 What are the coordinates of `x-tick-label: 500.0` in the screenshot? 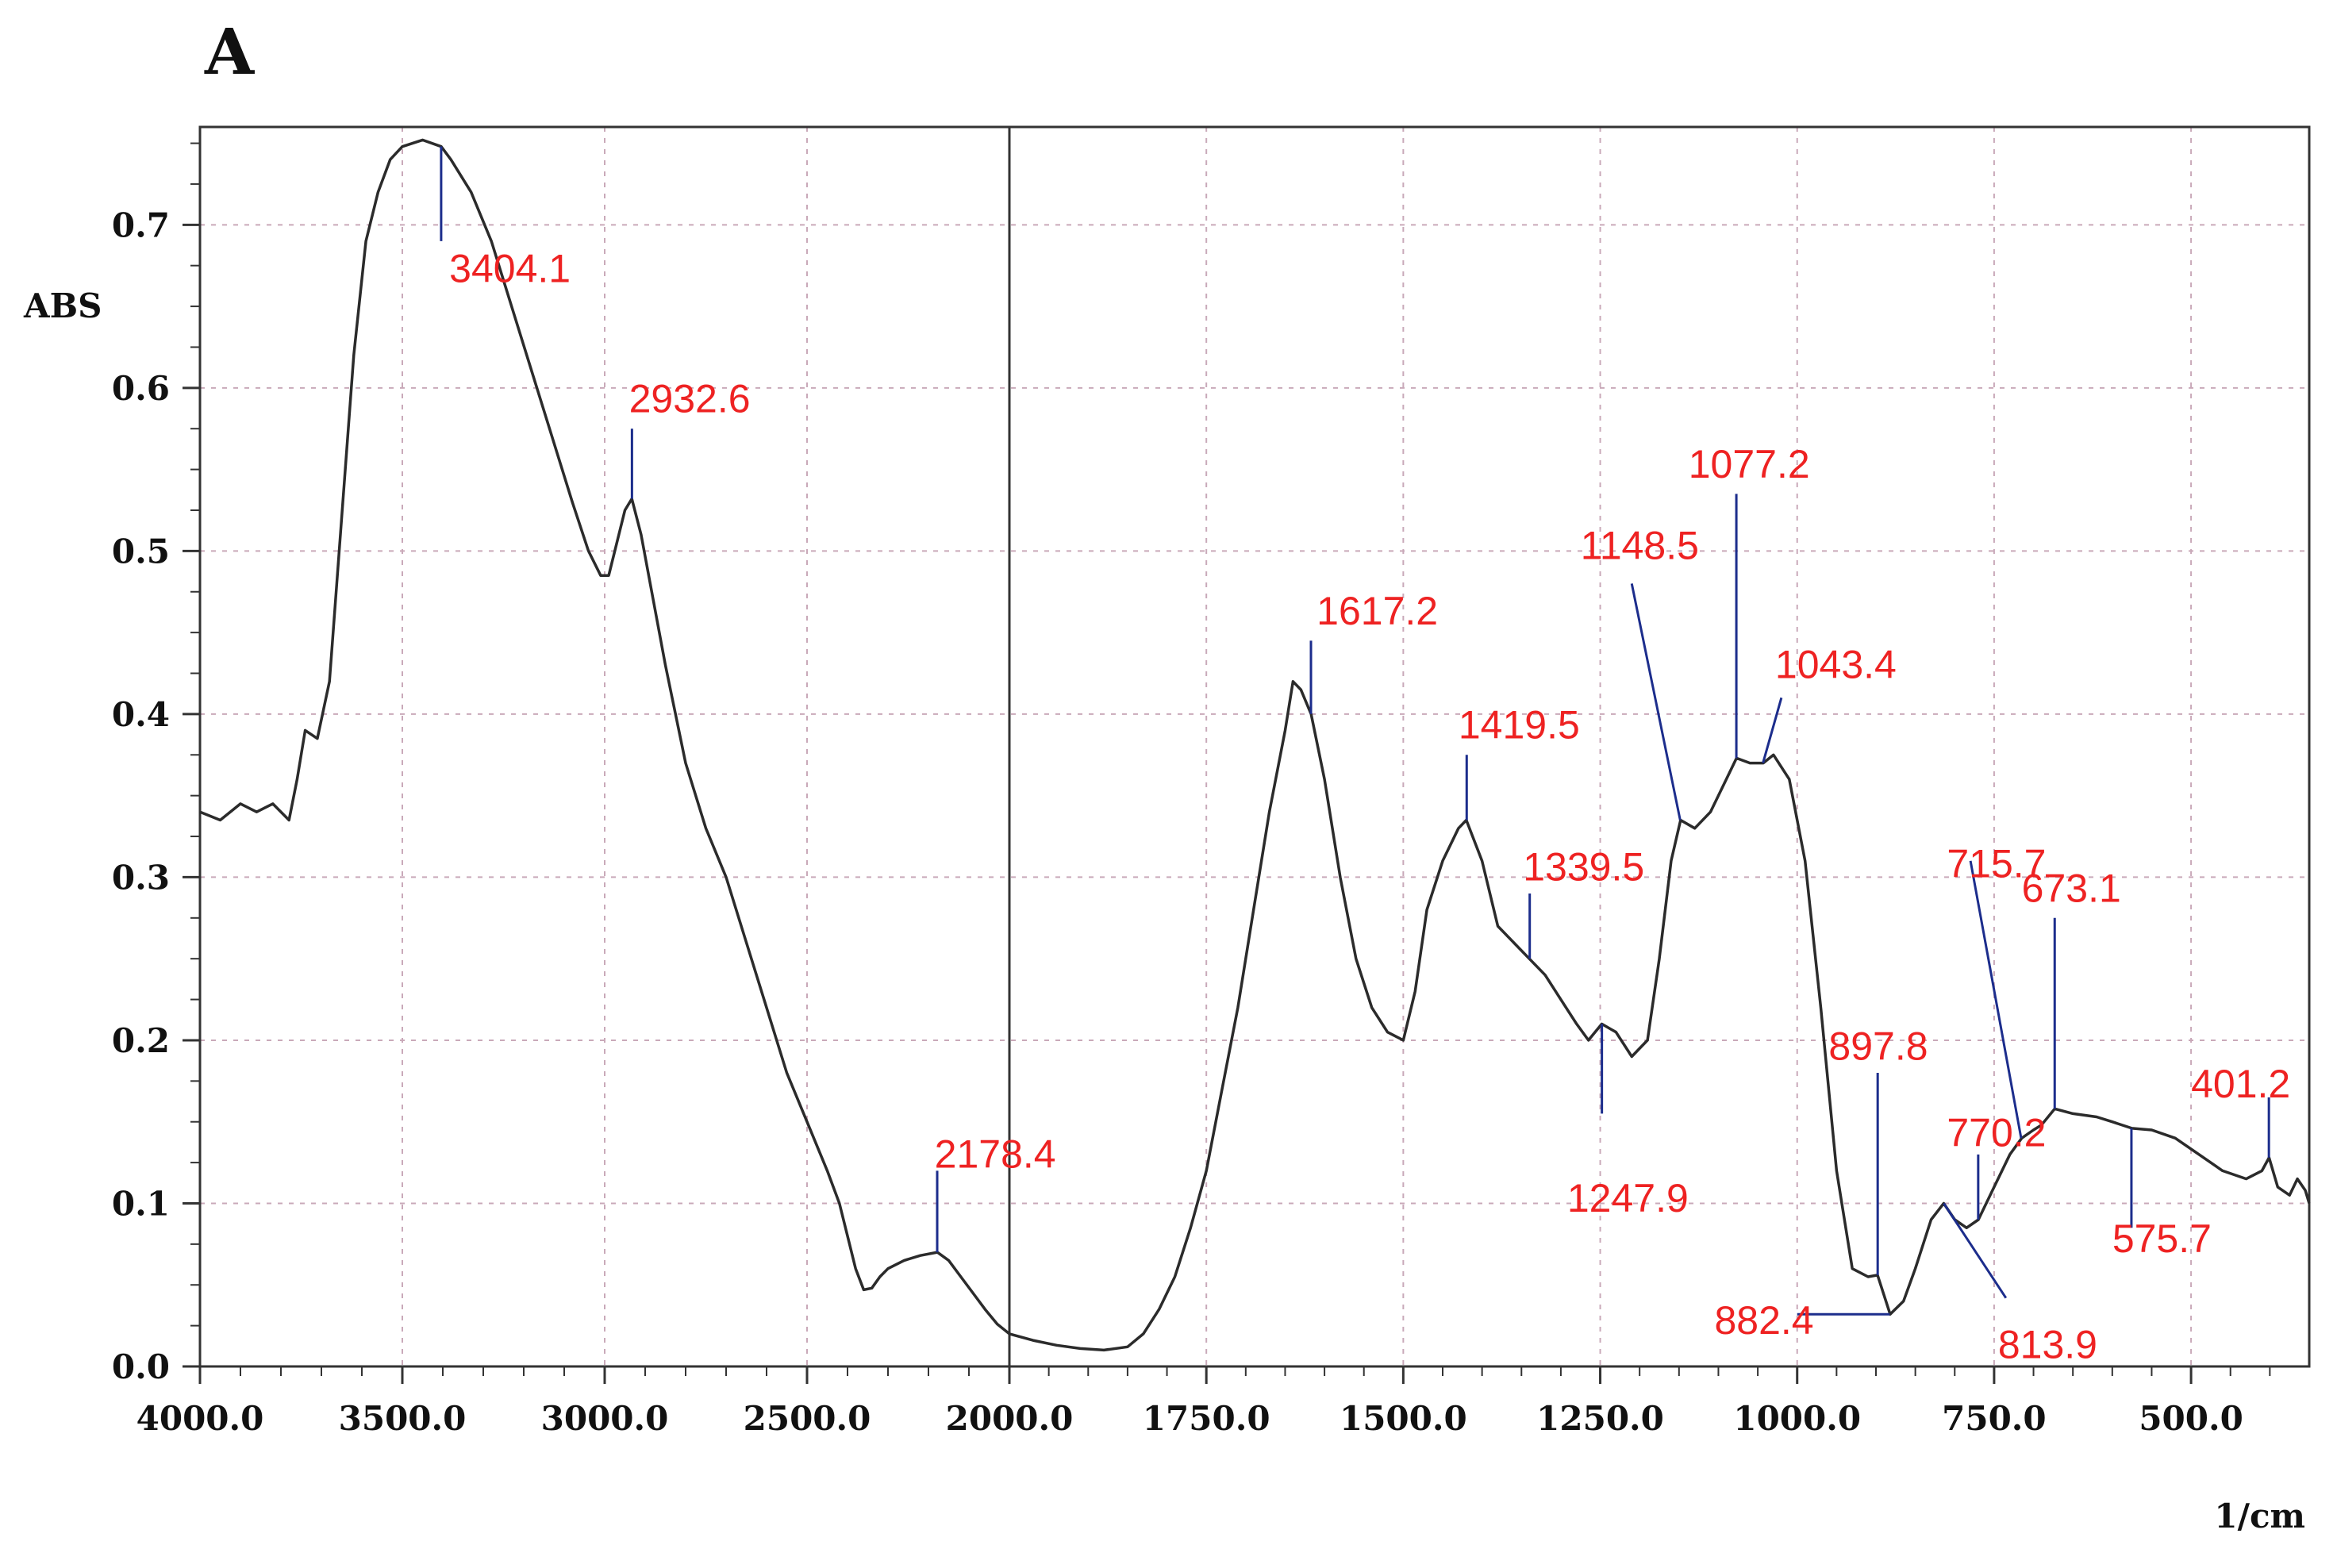 It's located at (2191, 1418).